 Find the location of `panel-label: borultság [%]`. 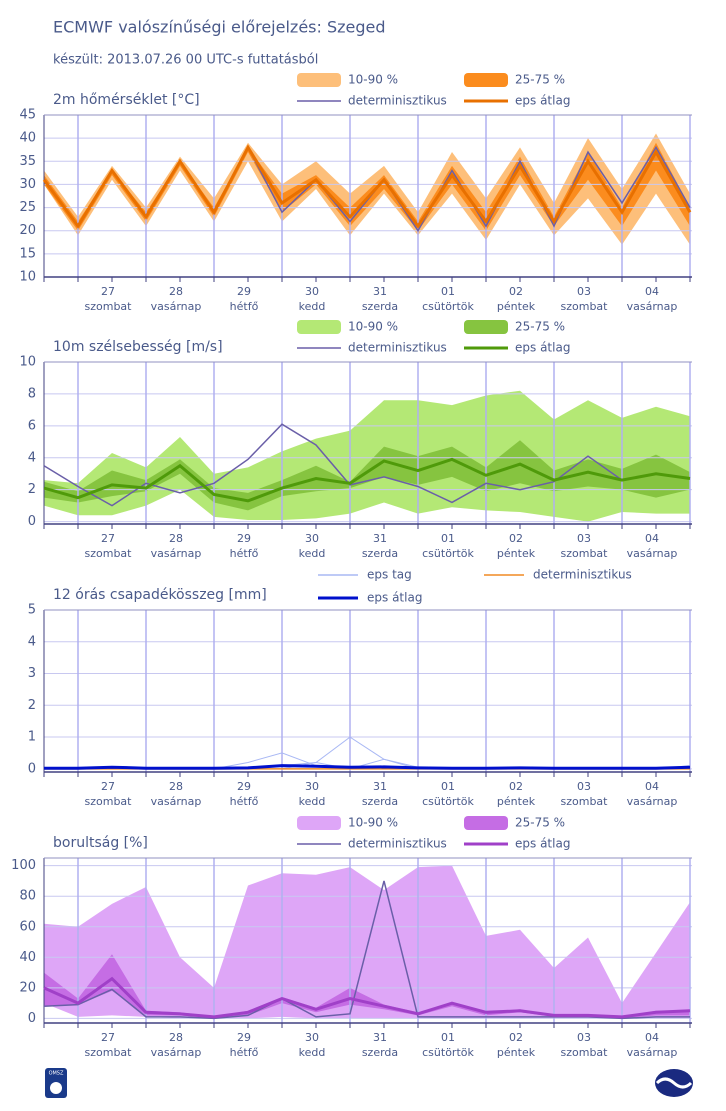

panel-label: borultság [%] is located at coordinates (100, 843).